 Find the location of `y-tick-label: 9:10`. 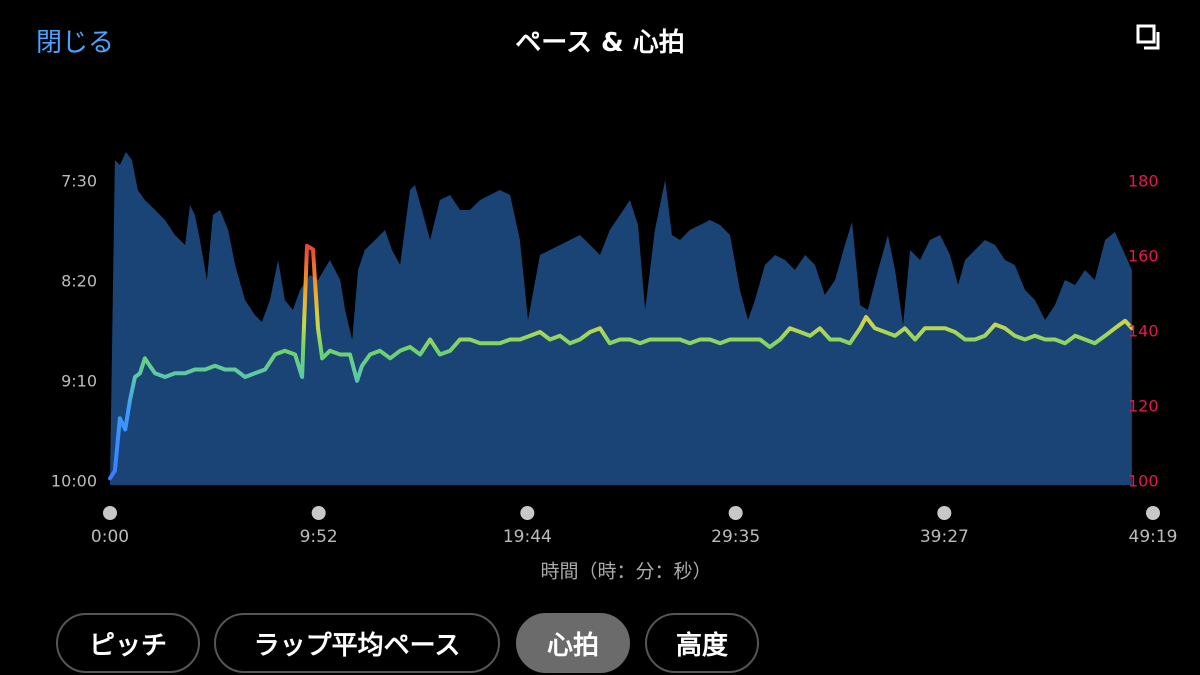

y-tick-label: 9:10 is located at coordinates (79, 381).